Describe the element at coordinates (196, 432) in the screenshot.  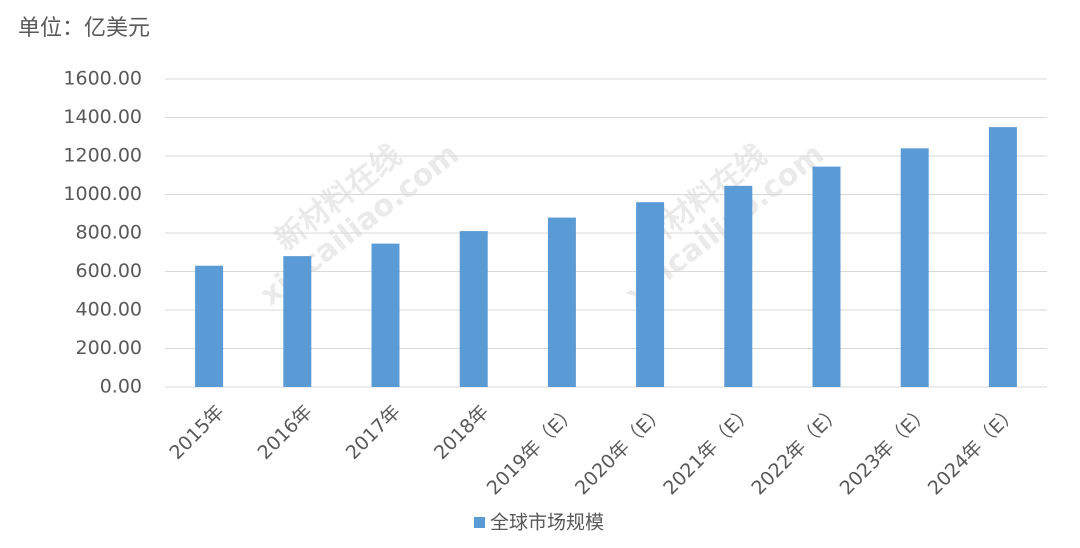
I see `x-tick-label: 2015年` at that location.